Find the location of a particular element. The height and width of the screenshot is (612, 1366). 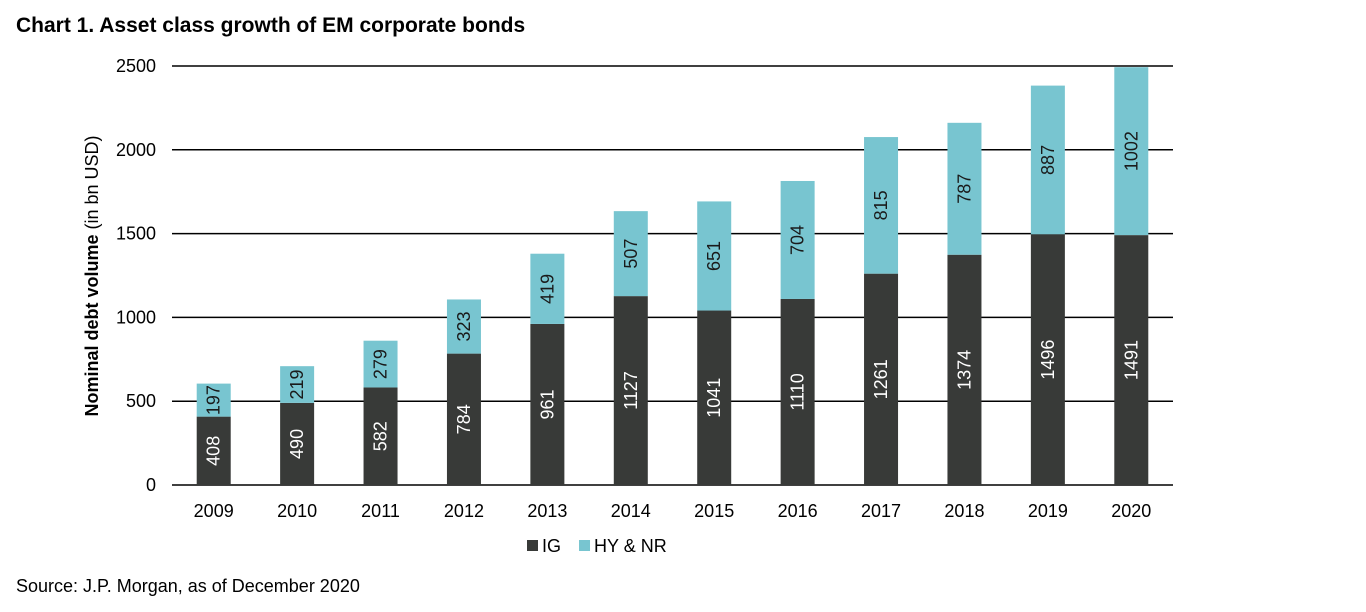

x-tick-label: 2013 is located at coordinates (547, 511).